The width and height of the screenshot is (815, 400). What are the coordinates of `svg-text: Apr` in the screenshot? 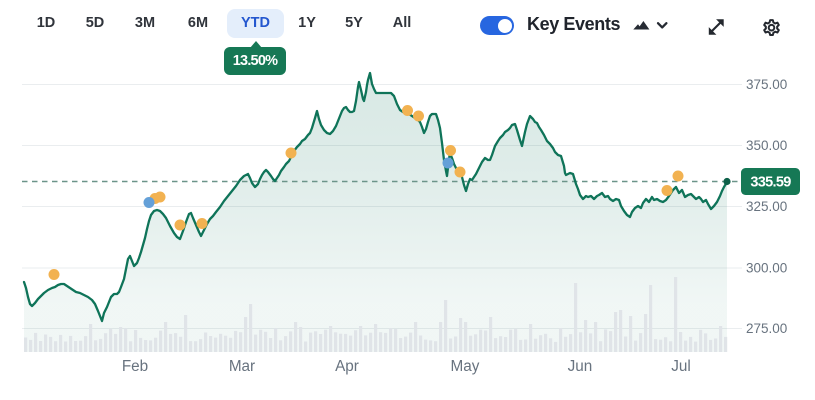 It's located at (347, 366).